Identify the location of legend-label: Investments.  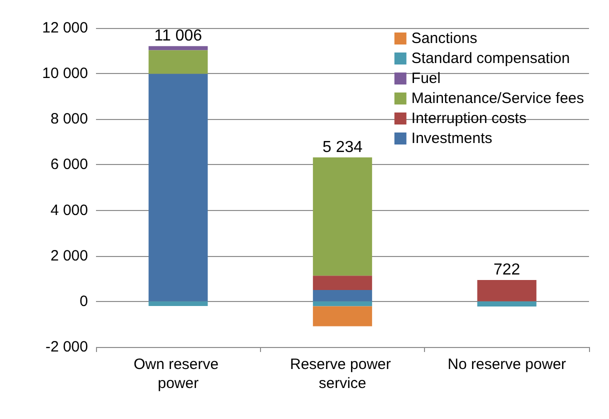
(451, 138).